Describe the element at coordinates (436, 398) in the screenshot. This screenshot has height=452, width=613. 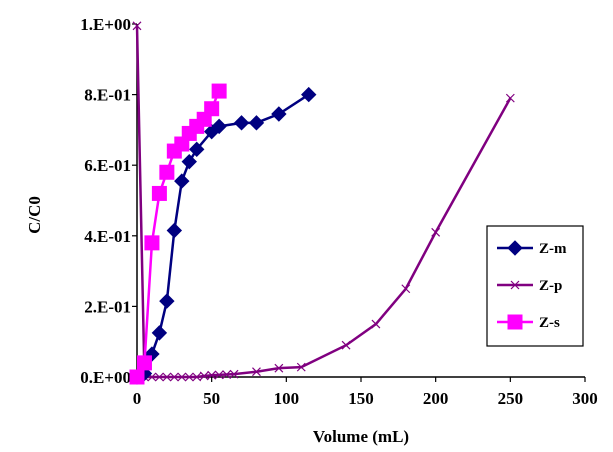
I see `x-tick-label: 200` at that location.